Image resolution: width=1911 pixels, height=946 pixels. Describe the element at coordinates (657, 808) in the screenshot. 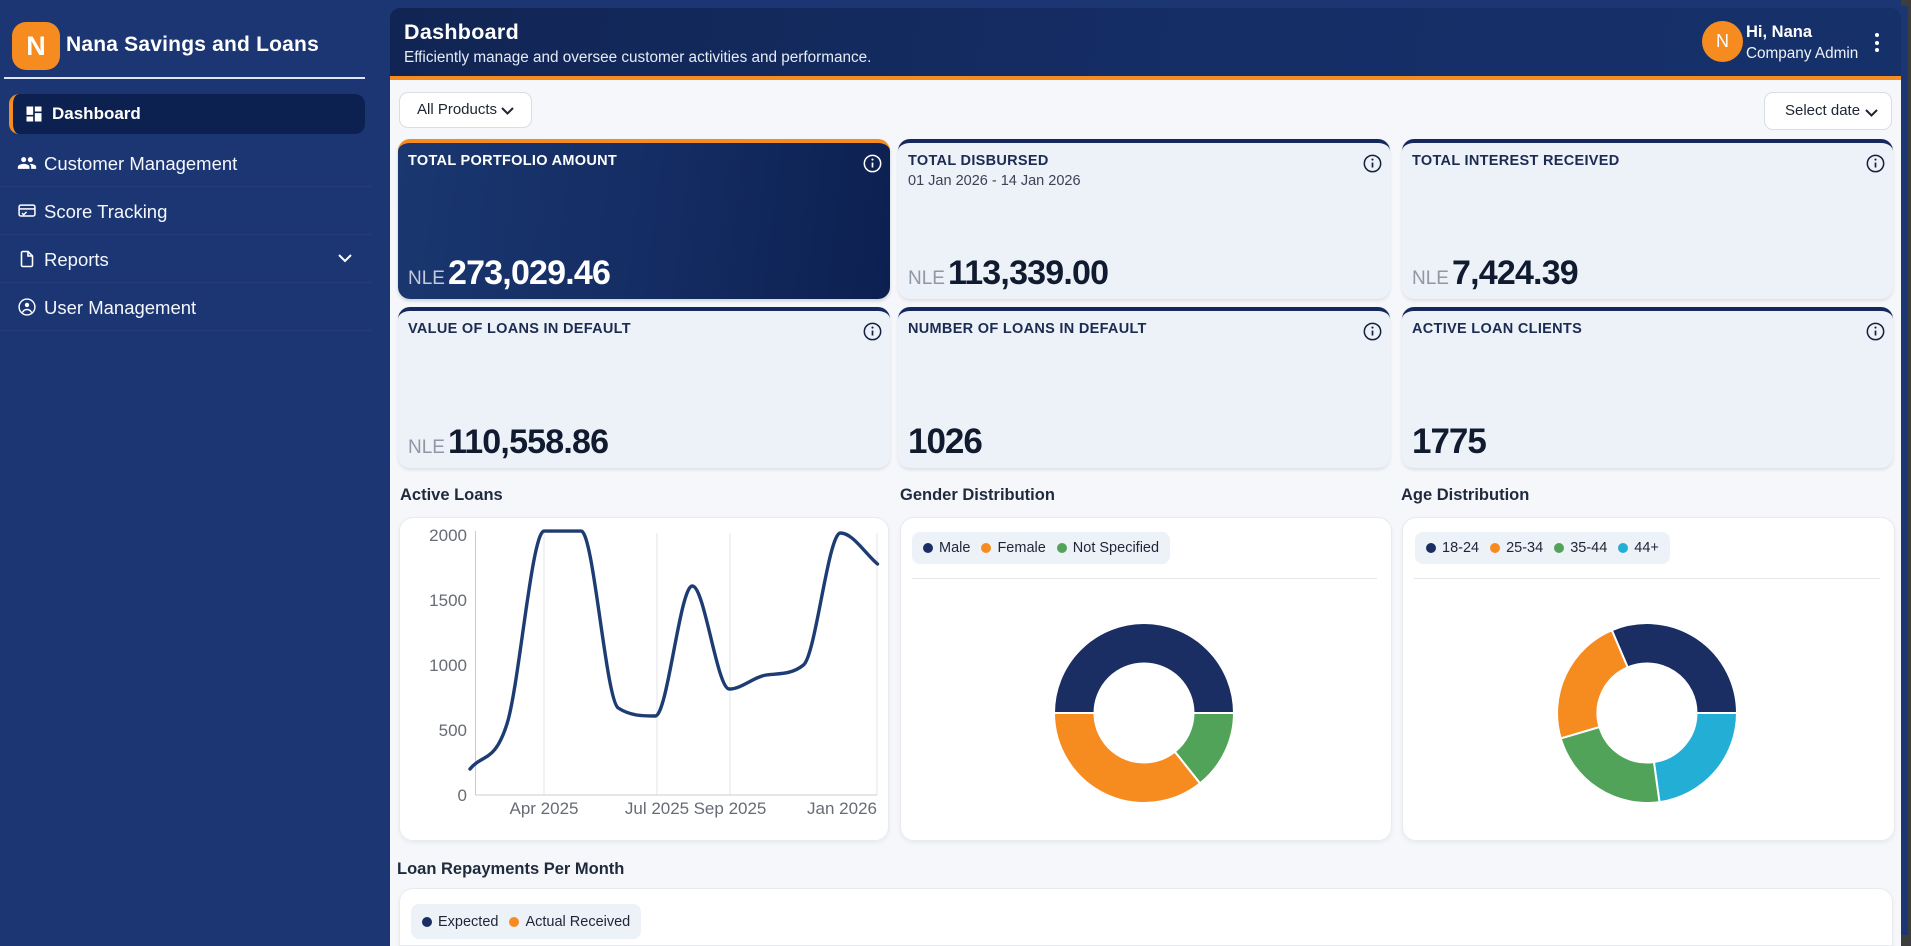

I see `svg-text: Jul 2025` at that location.